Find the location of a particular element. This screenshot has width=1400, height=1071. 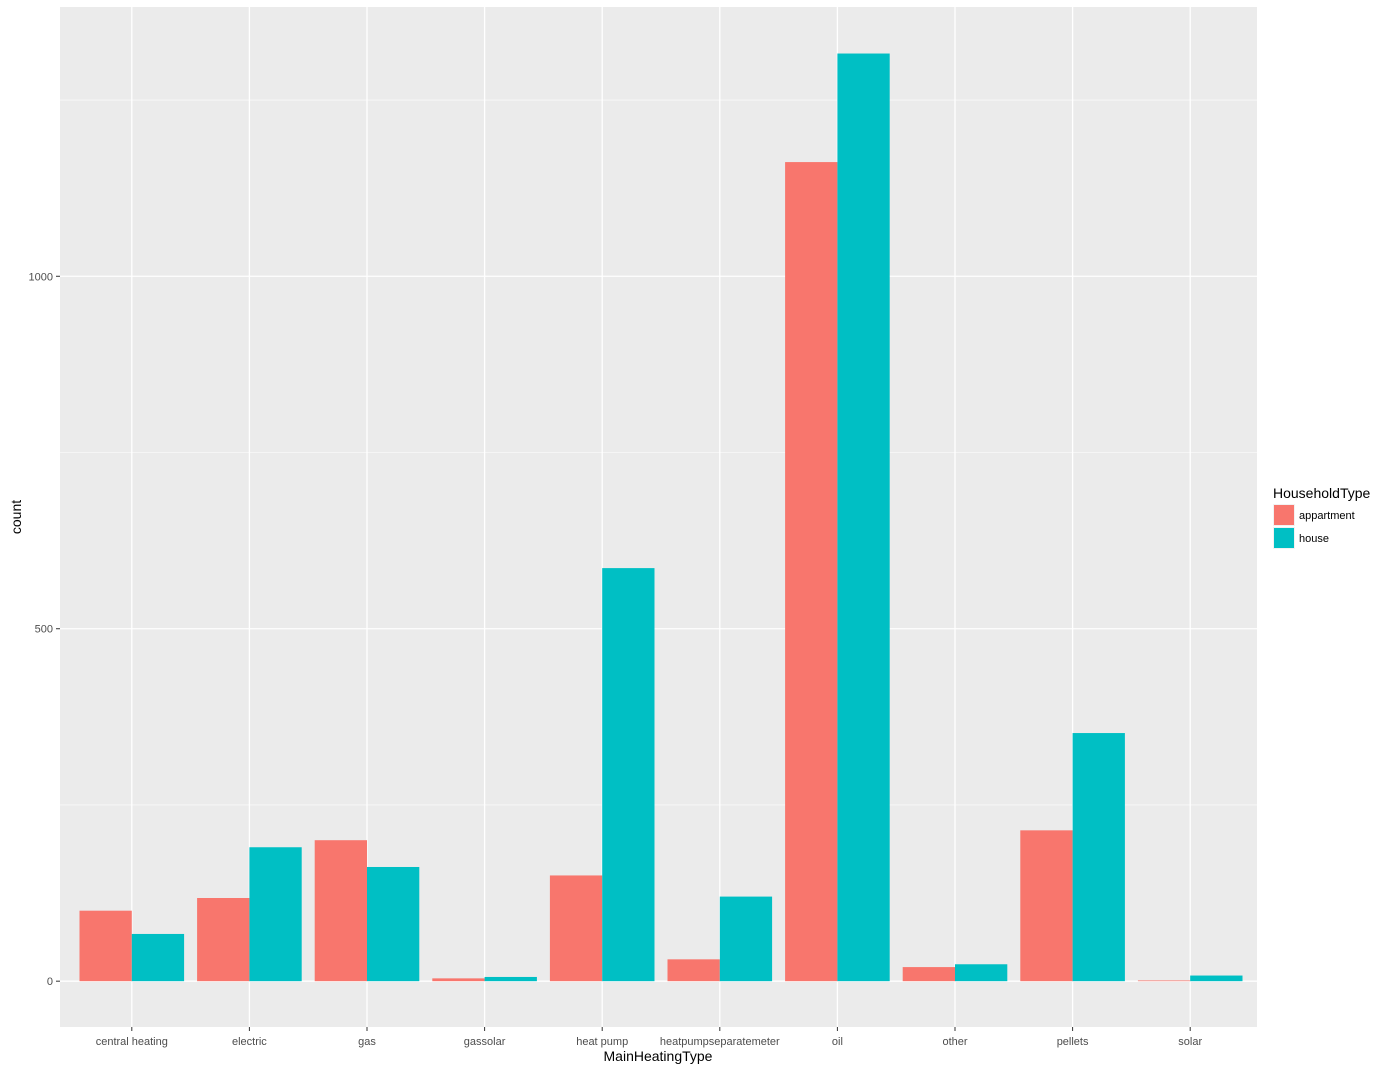

legend-swatch-house is located at coordinates (1284, 538).